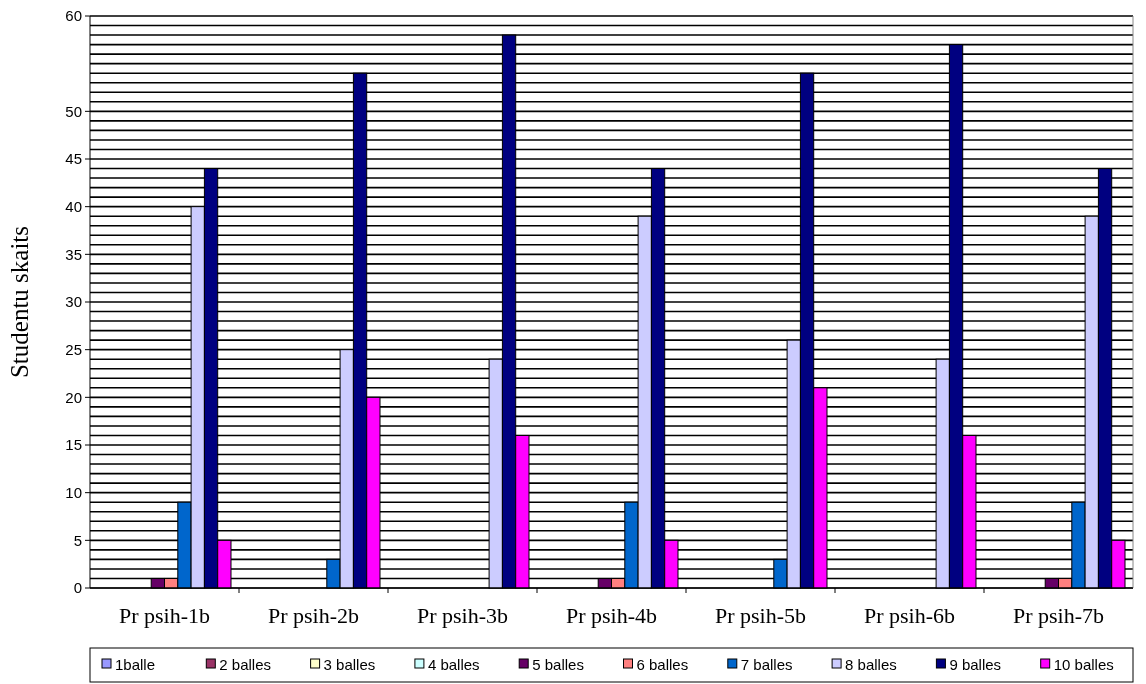 The height and width of the screenshot is (684, 1146). I want to click on legend-label: 2 balles, so click(245, 664).